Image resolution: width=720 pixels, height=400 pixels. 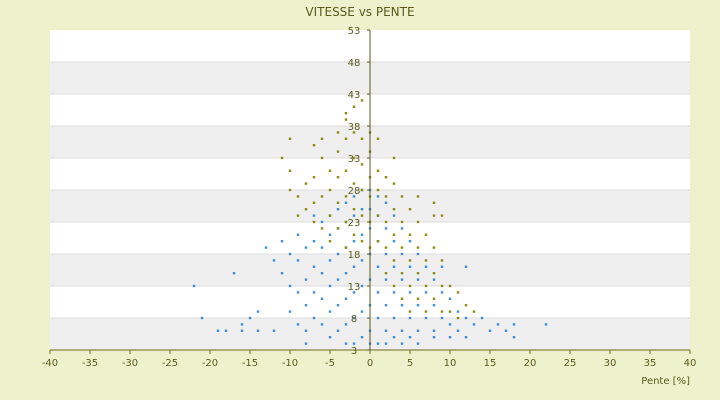 I want to click on x-tick-label: -10, so click(x=290, y=363).